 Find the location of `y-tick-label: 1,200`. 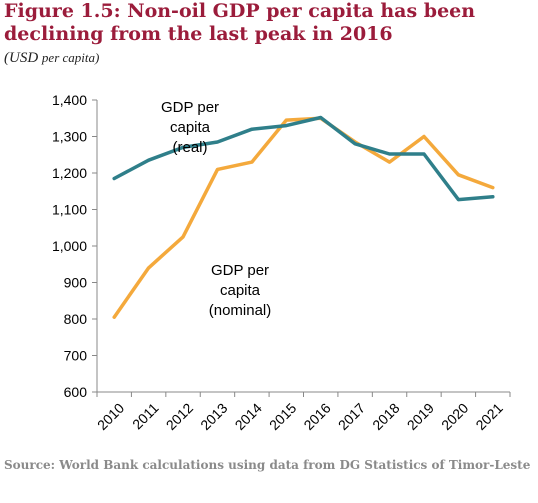

y-tick-label: 1,200 is located at coordinates (69, 173).